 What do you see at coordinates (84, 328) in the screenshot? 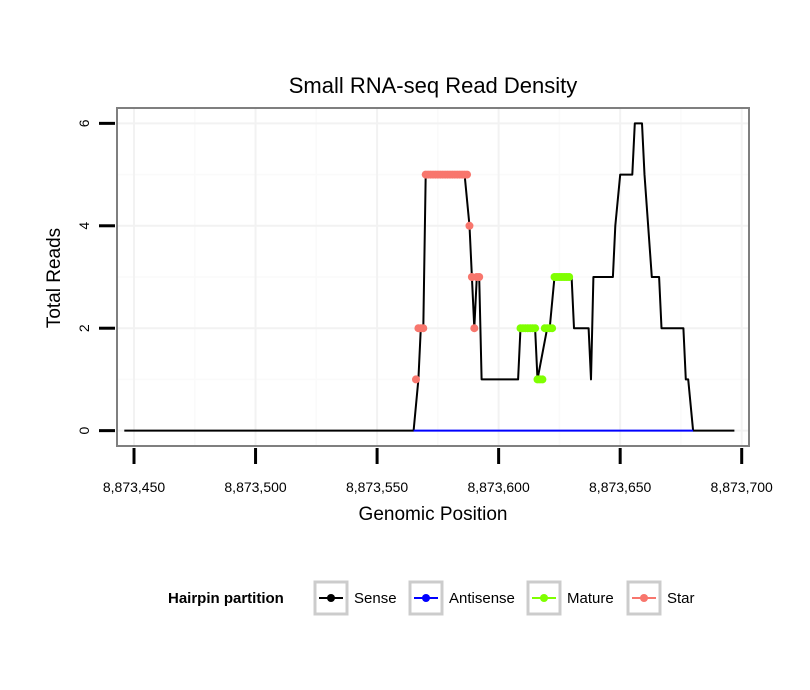
I see `y-tick-label: 2` at bounding box center [84, 328].